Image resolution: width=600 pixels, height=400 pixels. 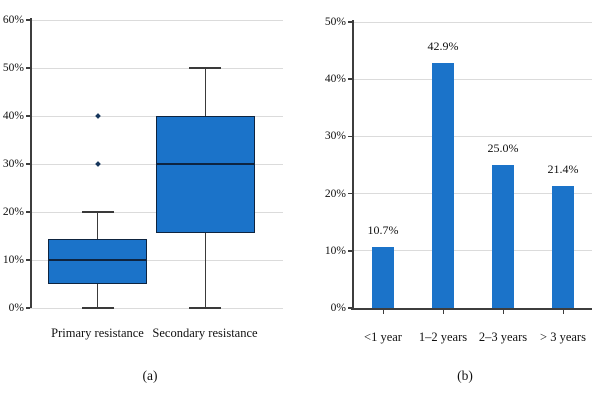 What do you see at coordinates (443, 337) in the screenshot?
I see `category-label: 1–2 years` at bounding box center [443, 337].